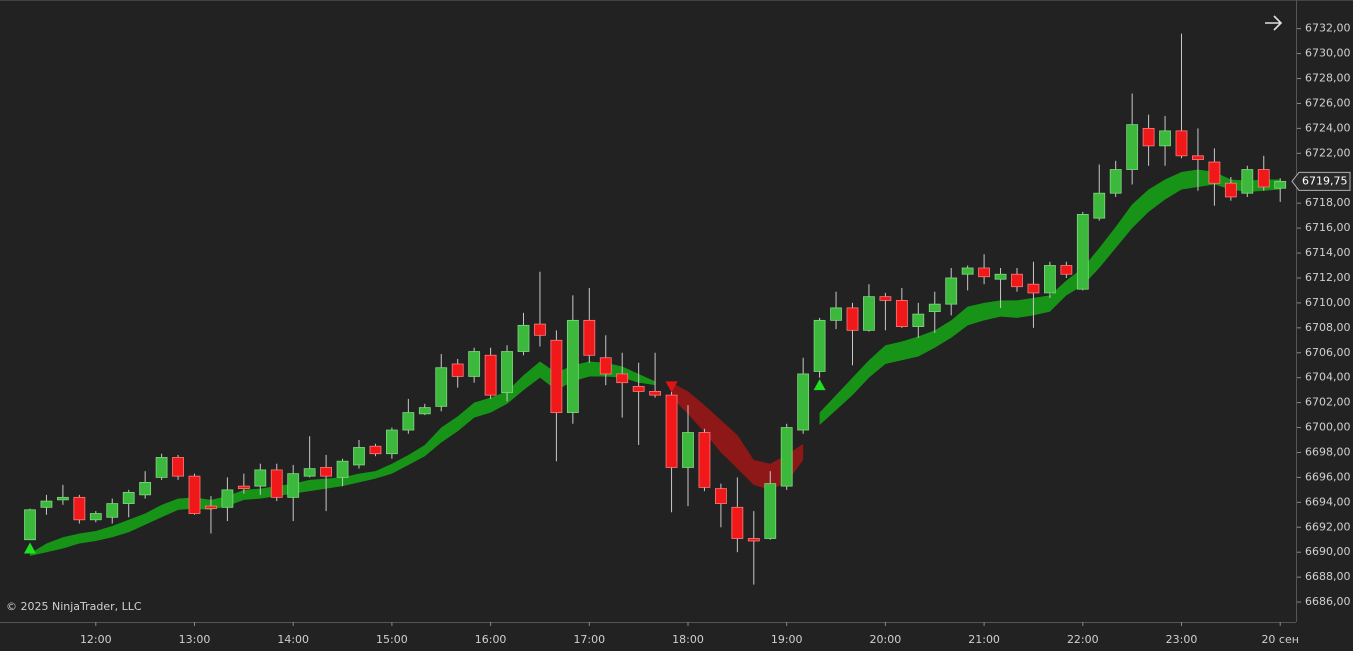 This screenshot has height=651, width=1353. I want to click on y-tick-label: 6716,00, so click(1328, 227).